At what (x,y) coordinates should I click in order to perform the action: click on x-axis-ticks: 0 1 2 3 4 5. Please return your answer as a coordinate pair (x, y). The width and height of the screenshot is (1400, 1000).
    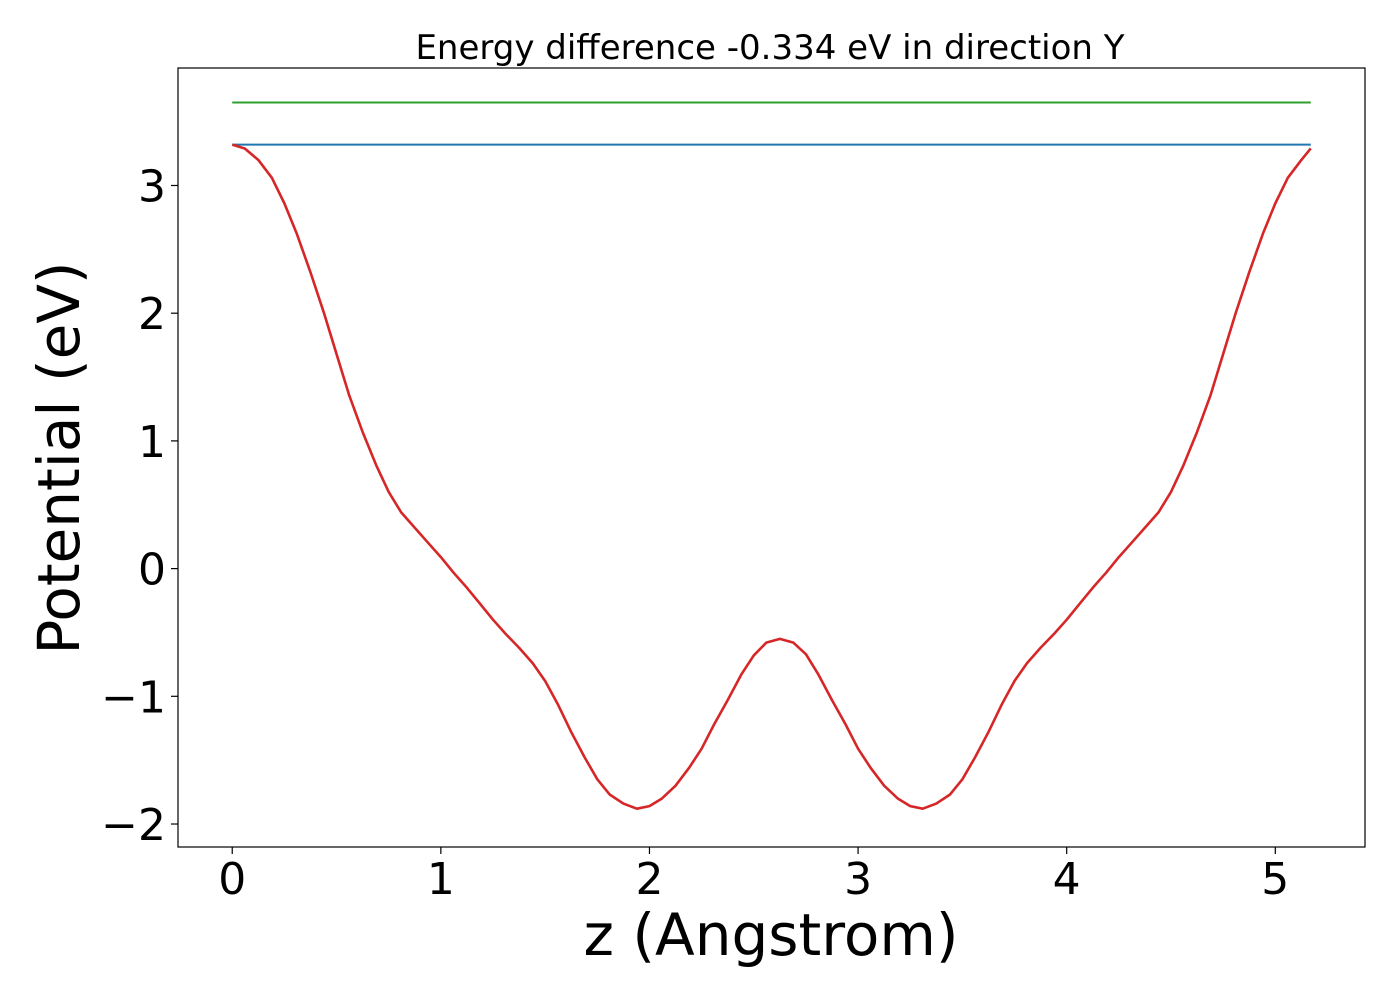
    Looking at the image, I should click on (753, 876).